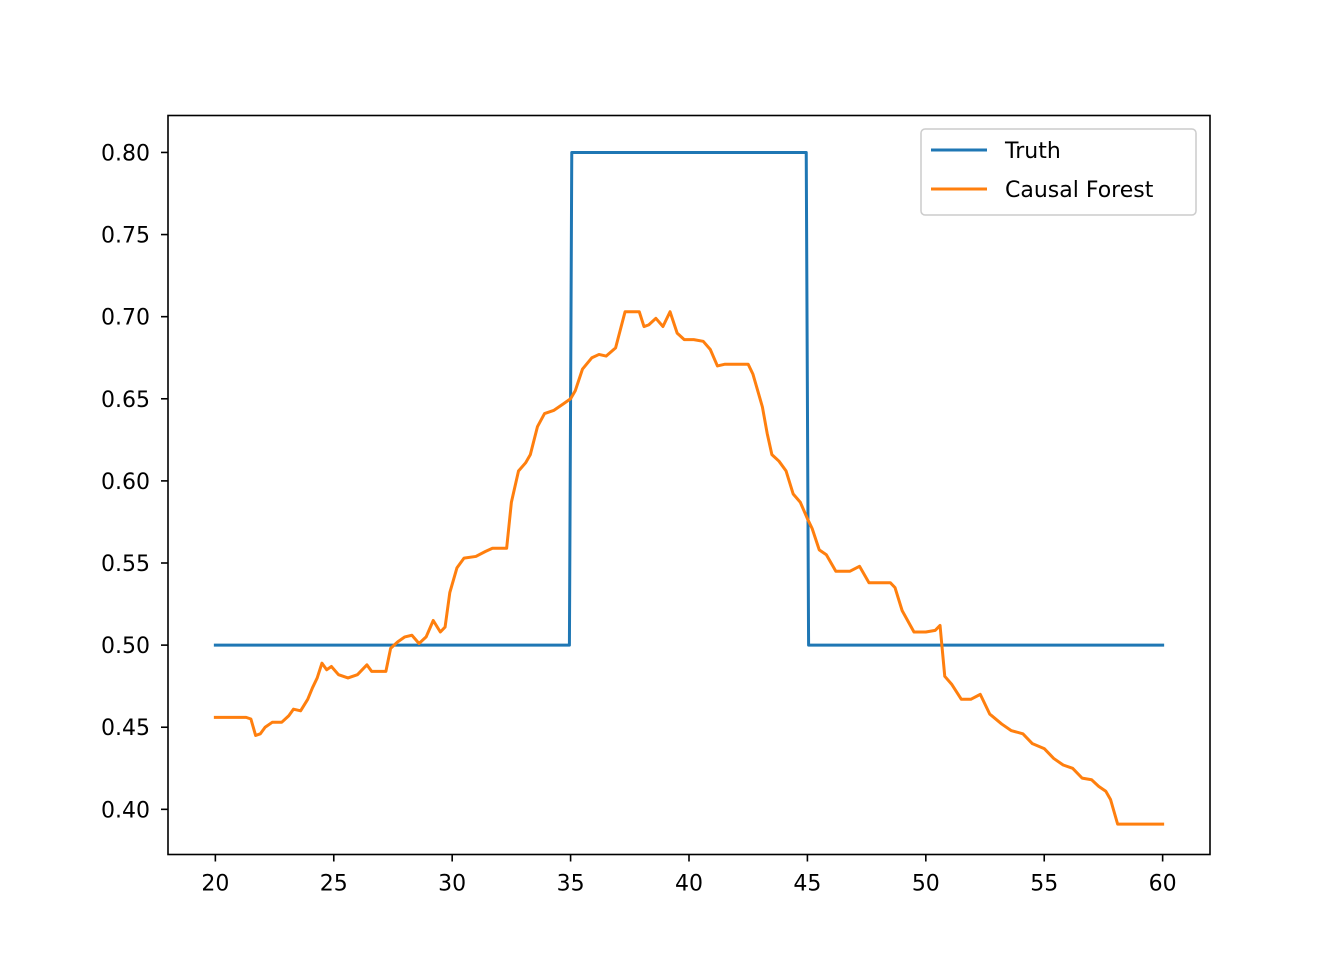 This screenshot has height=960, width=1344. I want to click on legend-box, so click(1058, 172).